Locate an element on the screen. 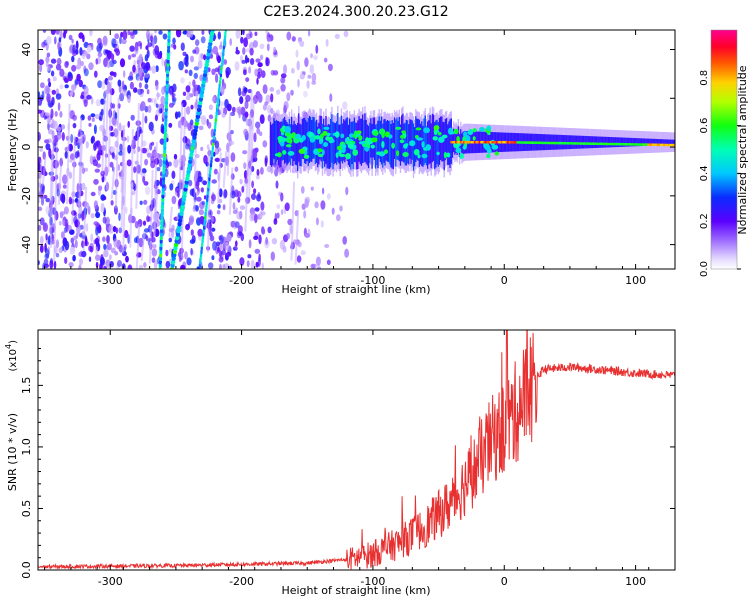 This screenshot has height=600, width=750. colorbar-tick-label: 0.6 is located at coordinates (704, 126).